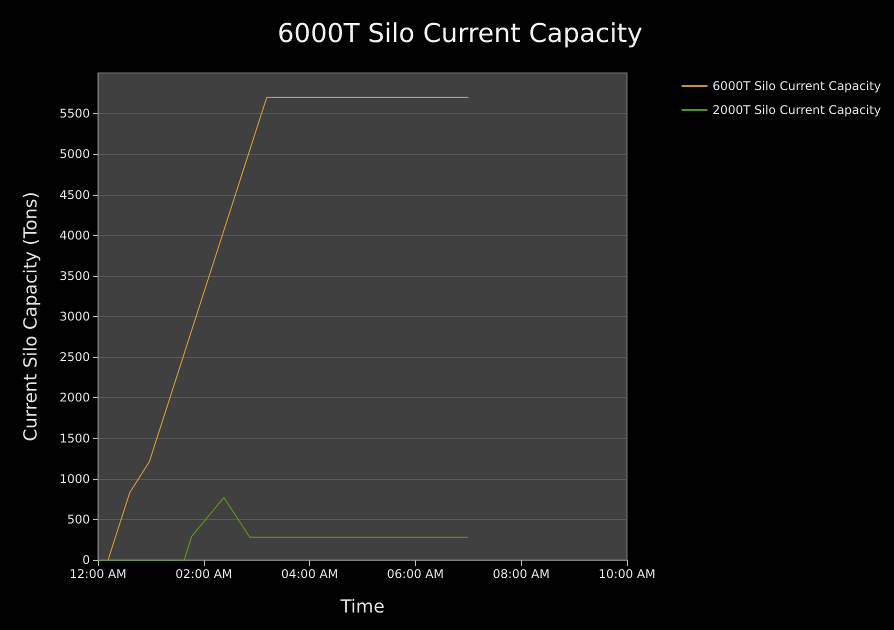  Describe the element at coordinates (31, 317) in the screenshot. I see `y-axis-title: Current Silo Capacity (Tons)` at that location.